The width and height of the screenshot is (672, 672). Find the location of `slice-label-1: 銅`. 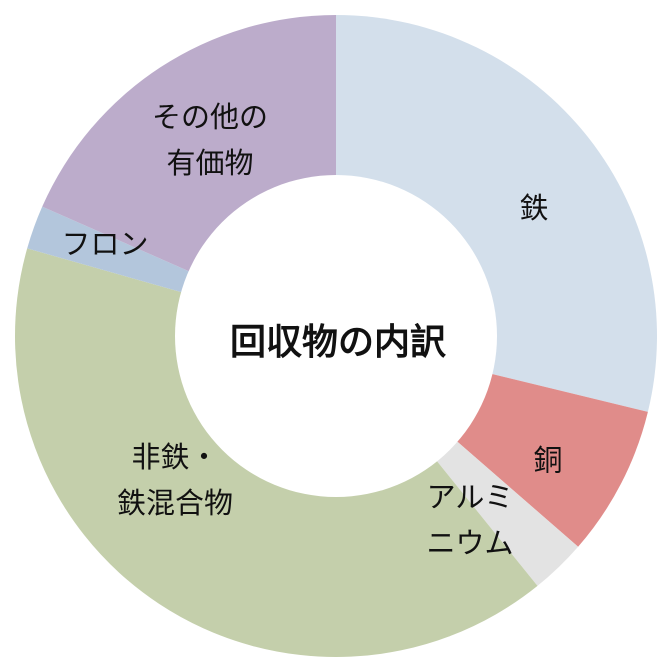

slice-label-1: 銅 is located at coordinates (547, 460).